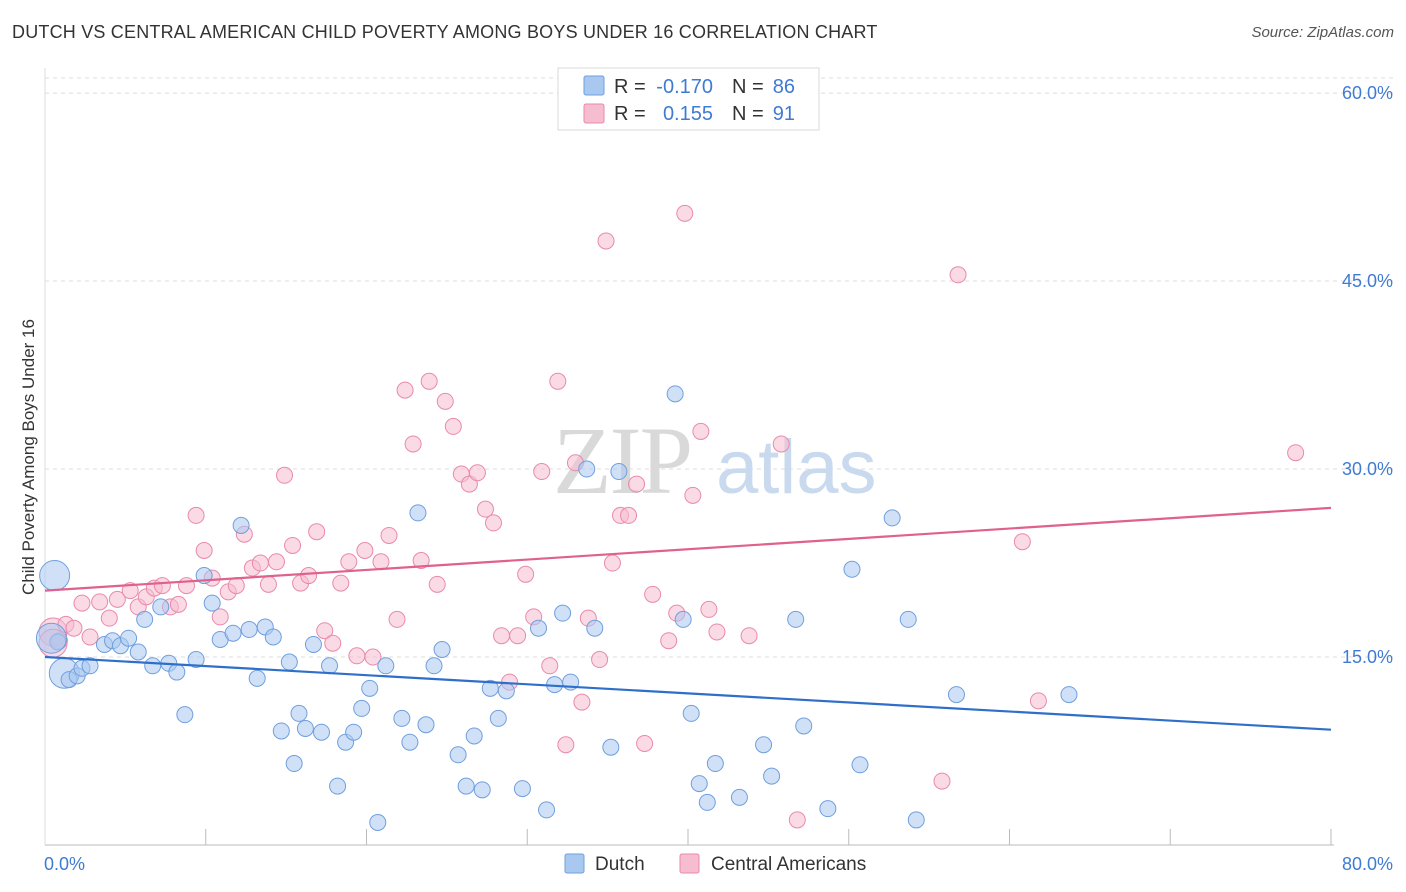  Describe the element at coordinates (1322, 32) in the screenshot. I see `source-label: Source: ZipAtlas.com` at that location.